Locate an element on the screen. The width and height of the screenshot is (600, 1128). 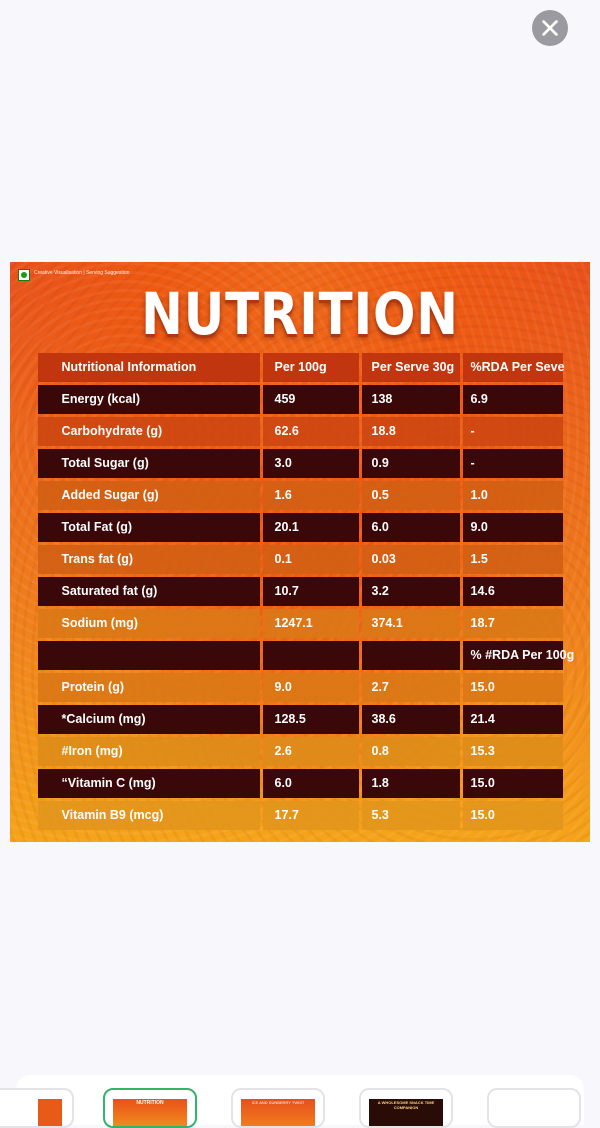
table-row: Trans fat (g) 0.1 0.03 1.5 is located at coordinates (301, 559).